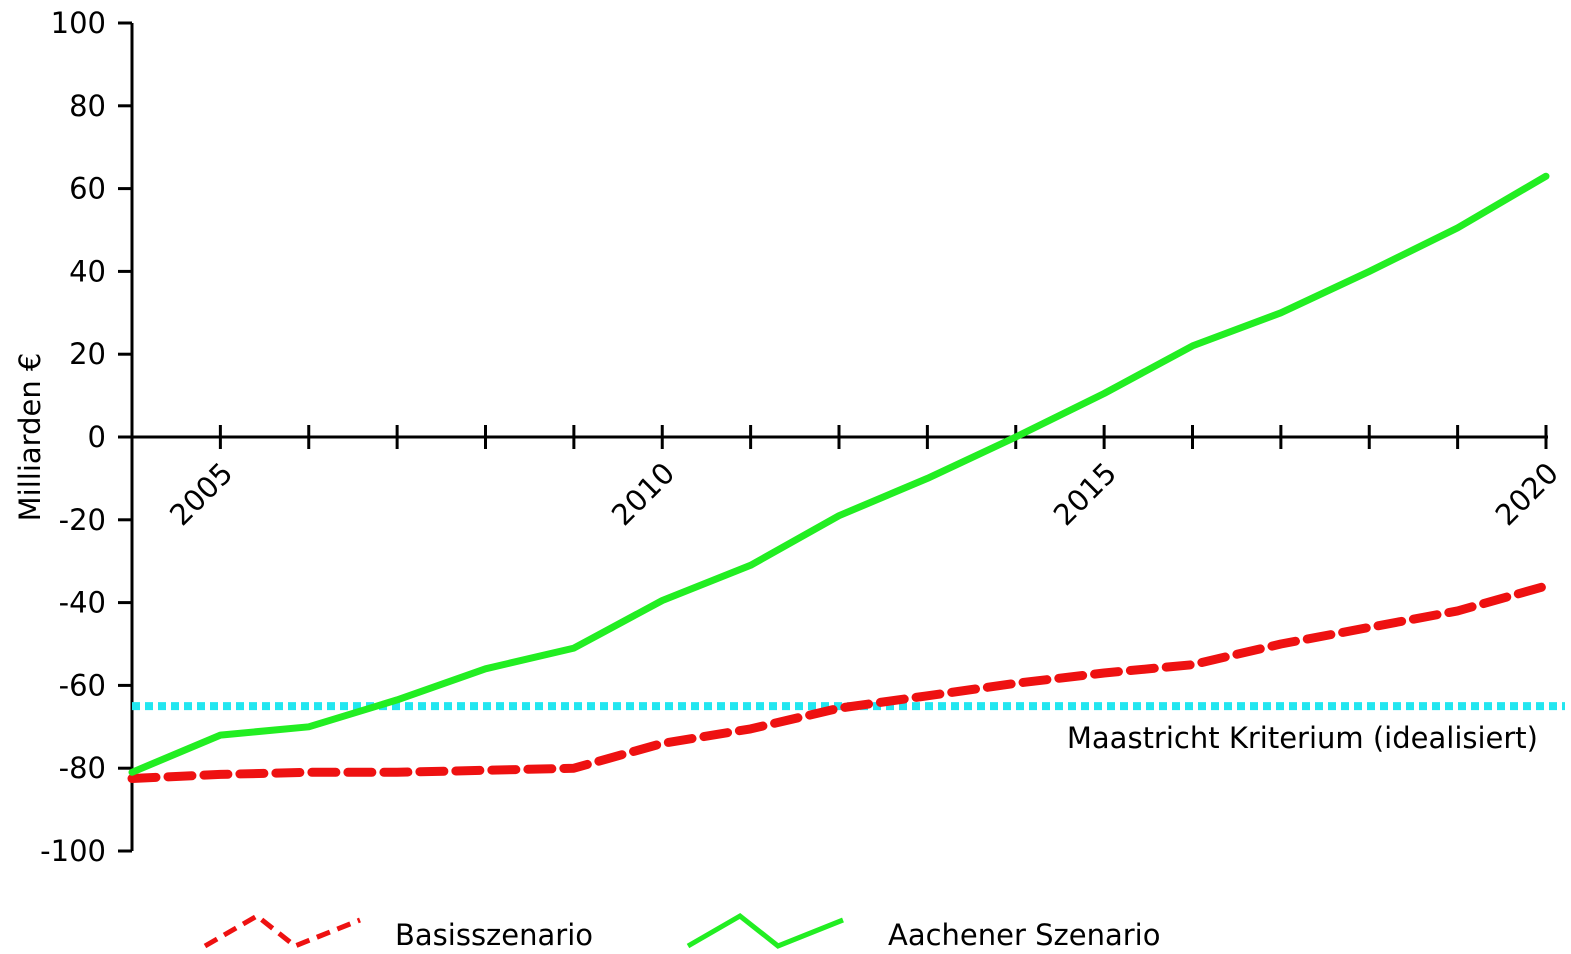 The width and height of the screenshot is (1571, 954). I want to click on y-tick-label: -100, so click(73, 851).